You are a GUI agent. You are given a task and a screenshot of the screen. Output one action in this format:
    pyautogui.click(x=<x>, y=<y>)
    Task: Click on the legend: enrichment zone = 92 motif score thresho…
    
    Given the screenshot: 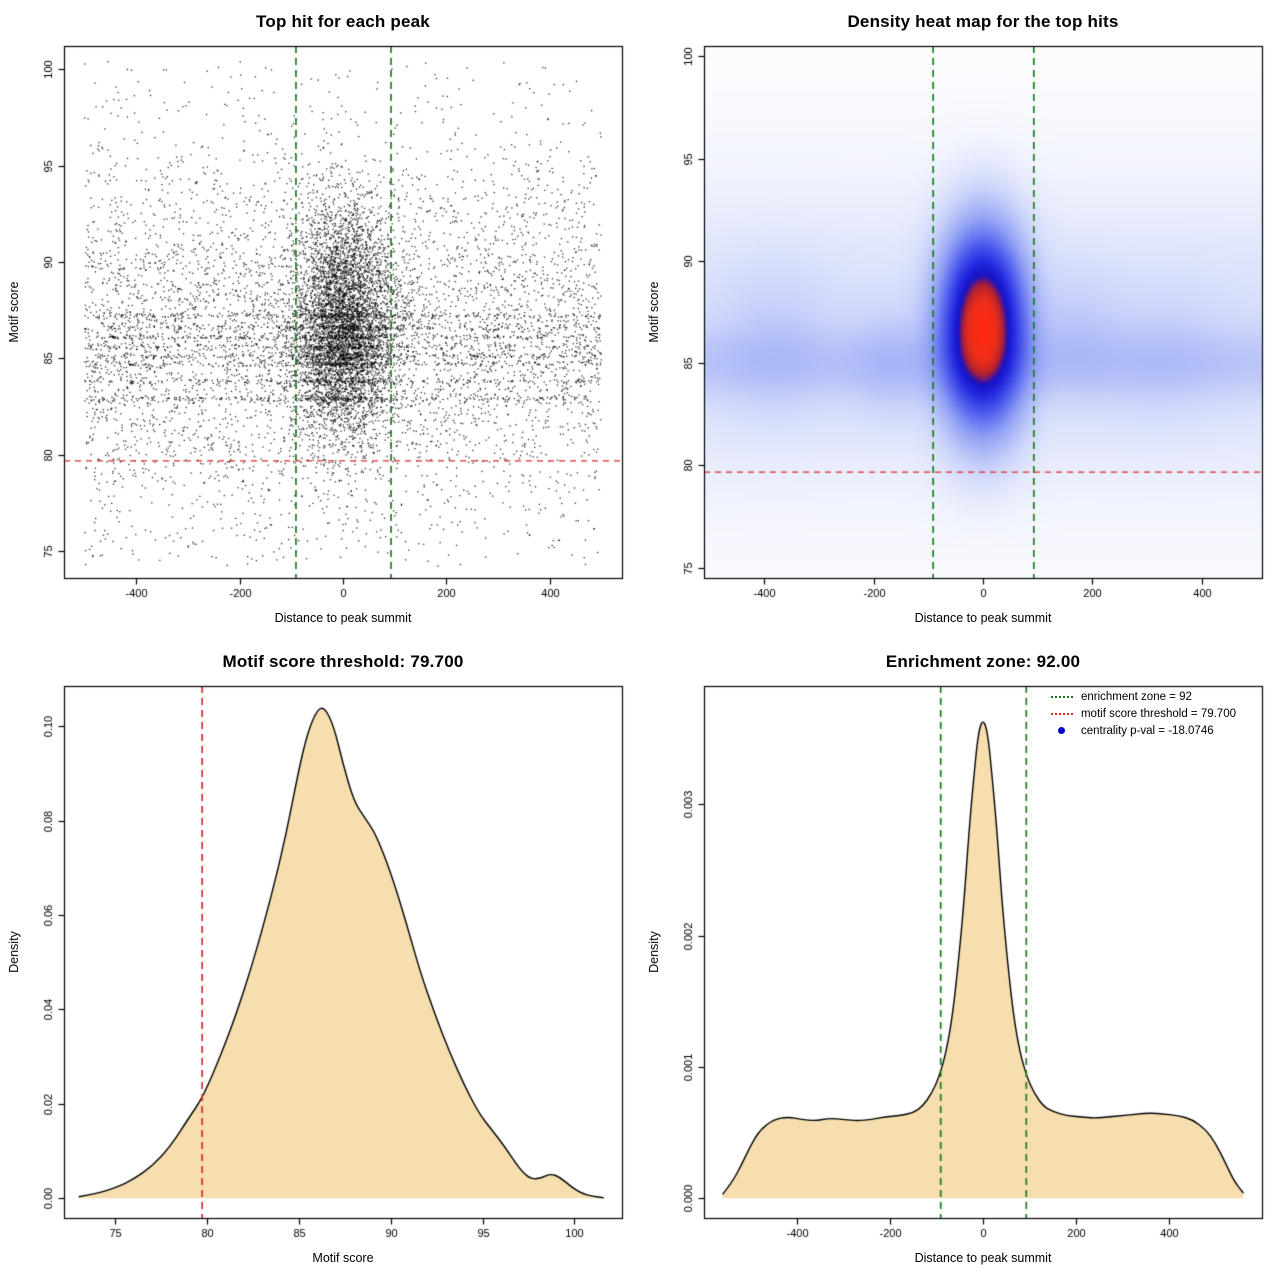 What is the action you would take?
    pyautogui.click(x=1143, y=713)
    